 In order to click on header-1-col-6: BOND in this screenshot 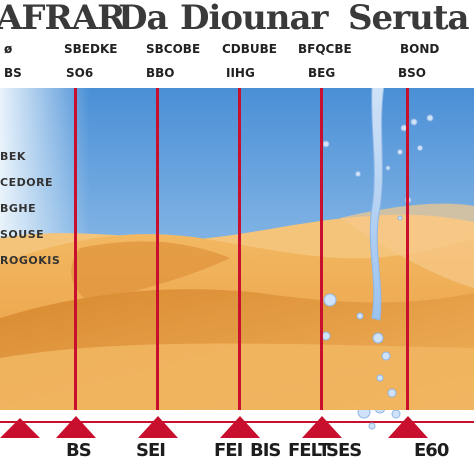, I will do `click(420, 49)`.